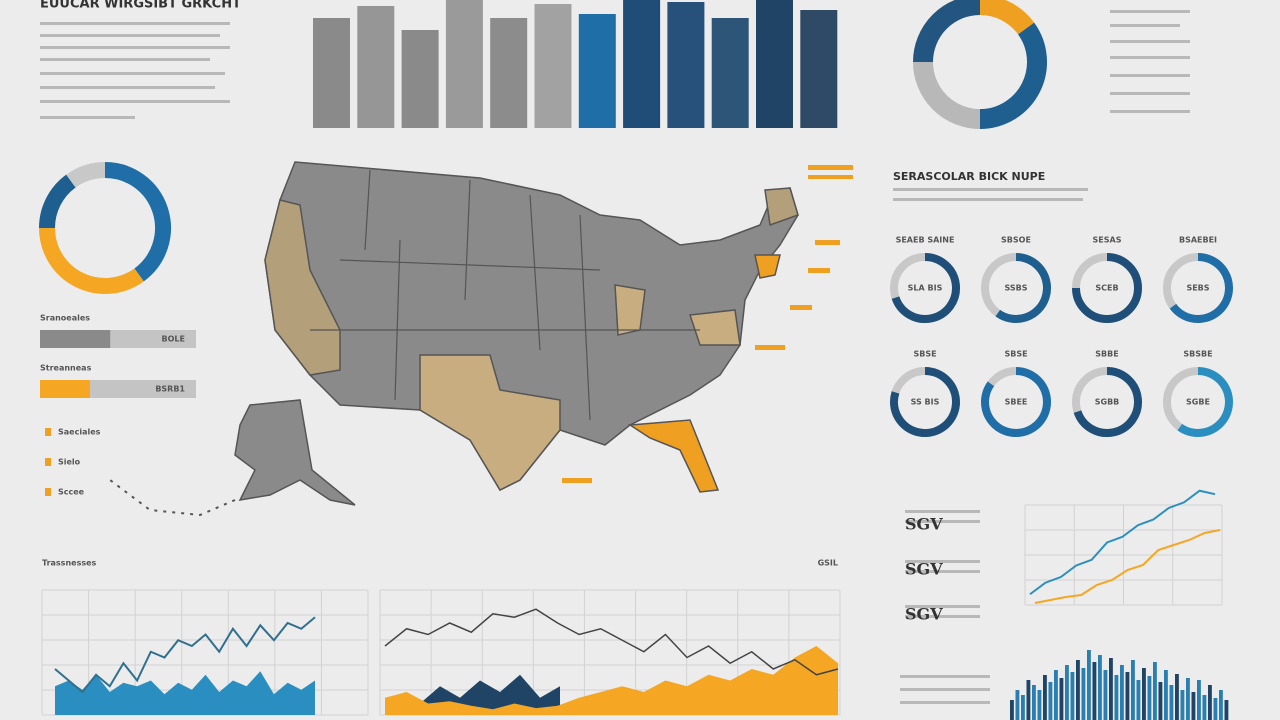 Image resolution: width=1280 pixels, height=720 pixels. Describe the element at coordinates (69, 563) in the screenshot. I see `panel-title: Trassnesses` at that location.